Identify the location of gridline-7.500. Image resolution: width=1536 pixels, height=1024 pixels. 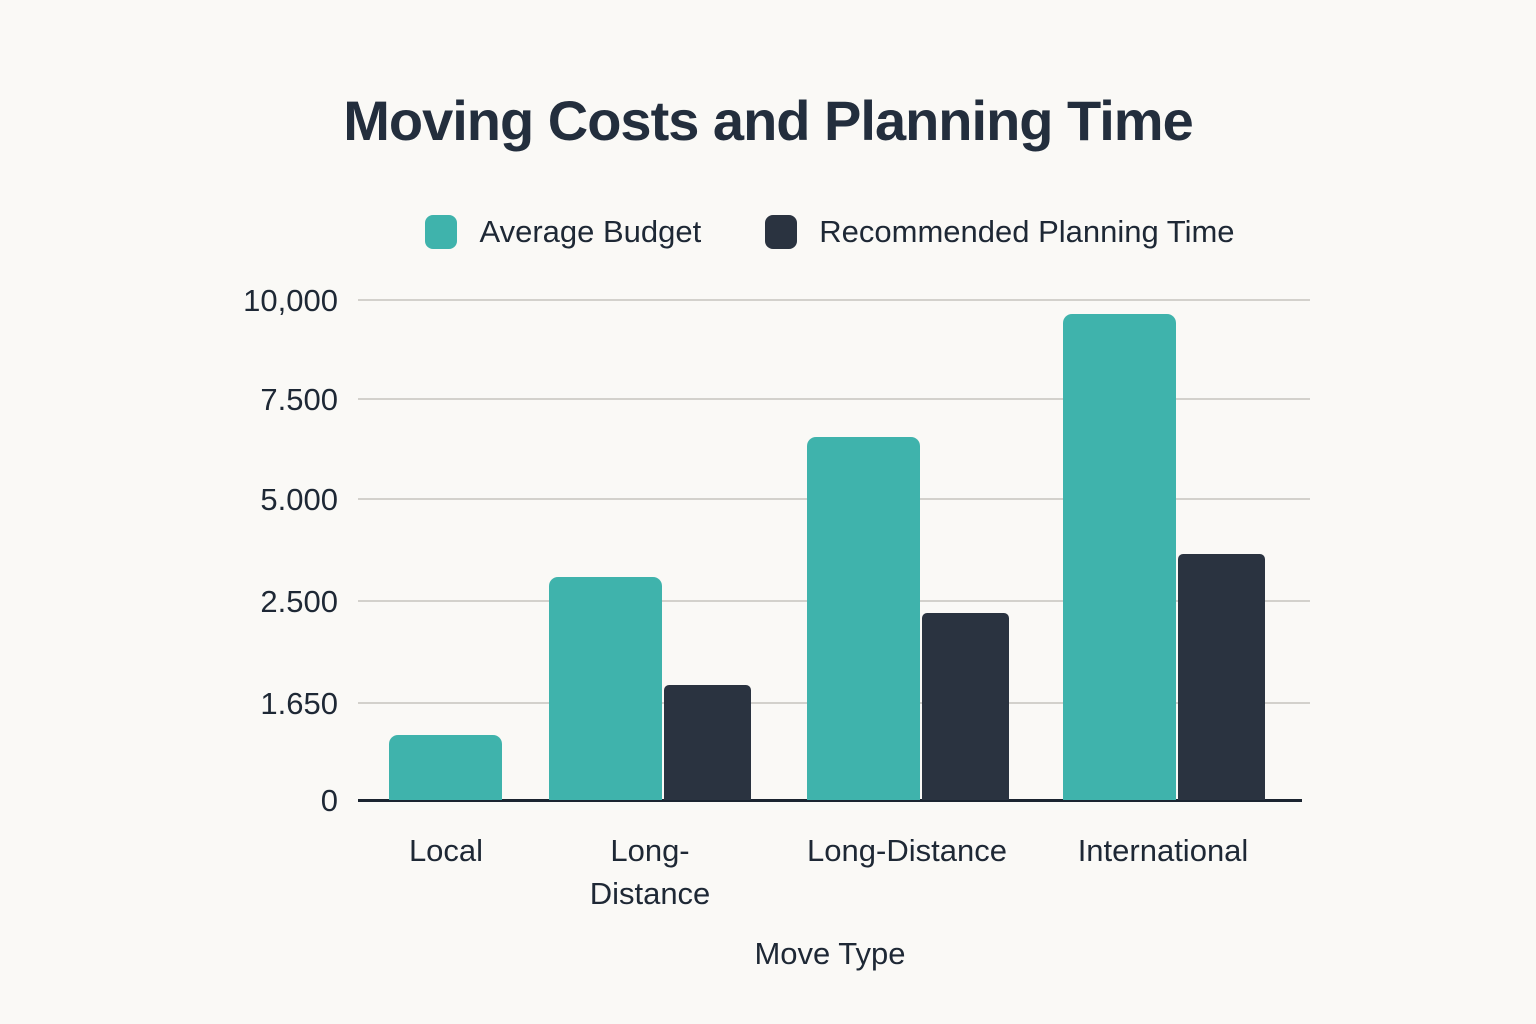
(834, 399).